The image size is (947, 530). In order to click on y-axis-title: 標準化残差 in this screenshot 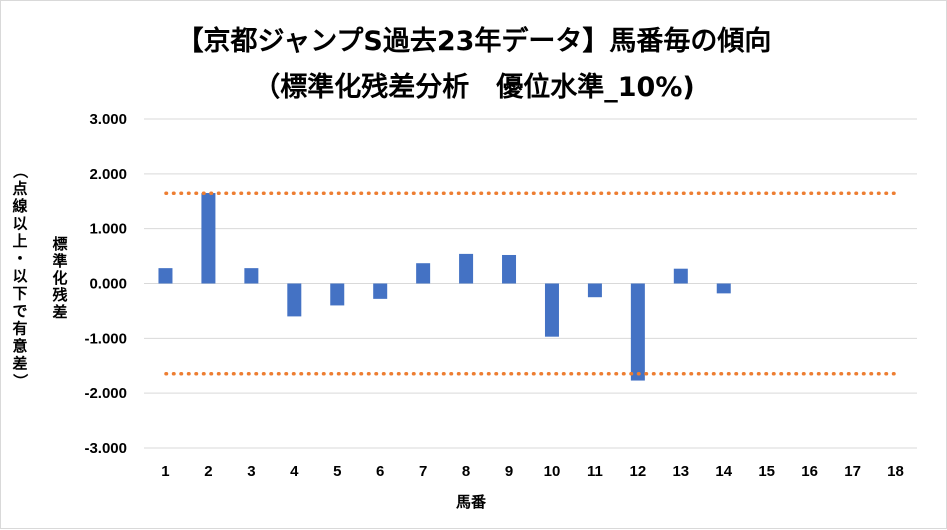, I will do `click(59, 278)`.